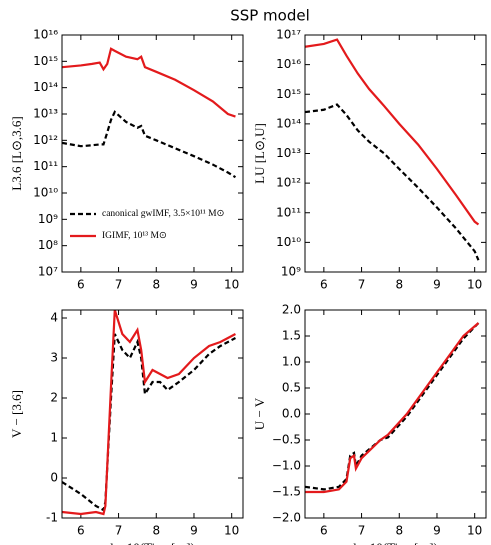 The image size is (491, 545). I want to click on y-axis-label: V − [3.6], so click(16, 414).